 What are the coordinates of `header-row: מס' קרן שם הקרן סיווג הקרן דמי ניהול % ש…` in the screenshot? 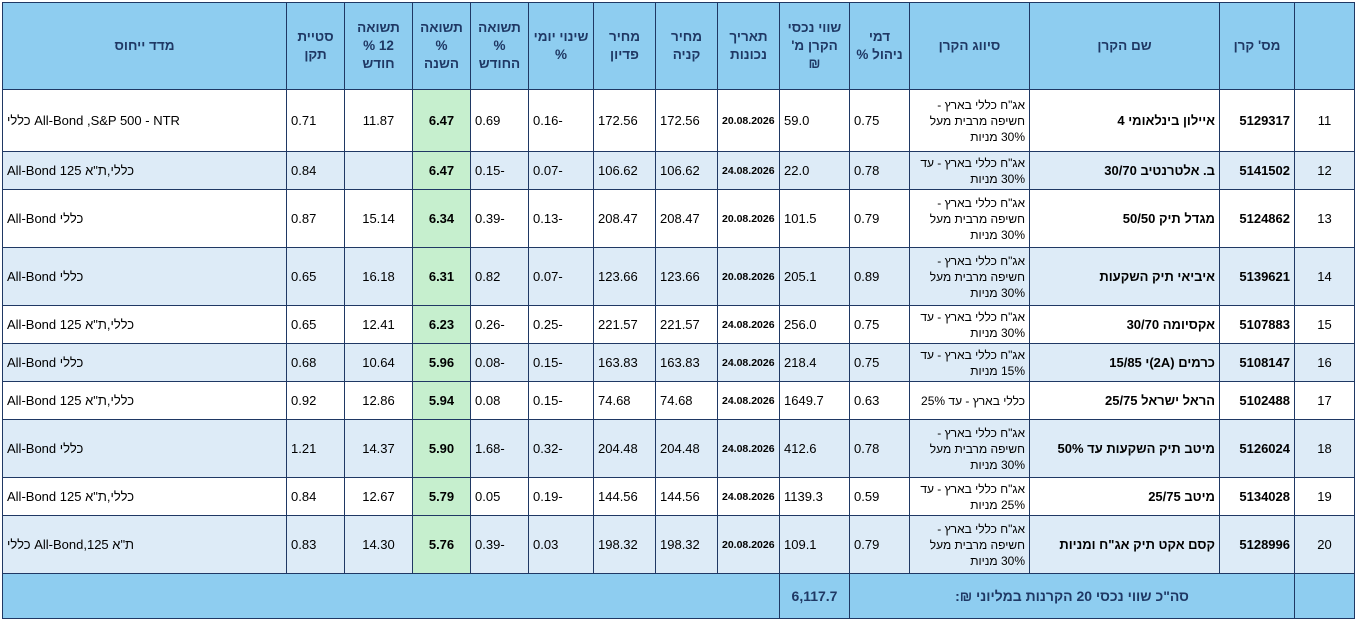 It's located at (678, 46).